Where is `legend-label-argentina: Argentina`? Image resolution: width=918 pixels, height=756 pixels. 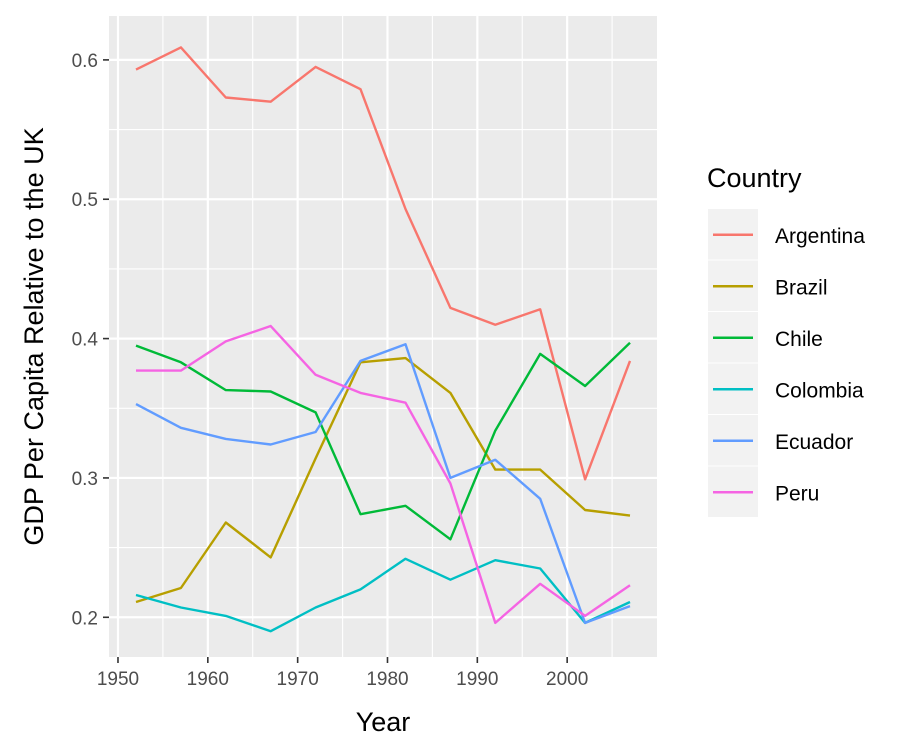 legend-label-argentina: Argentina is located at coordinates (820, 236).